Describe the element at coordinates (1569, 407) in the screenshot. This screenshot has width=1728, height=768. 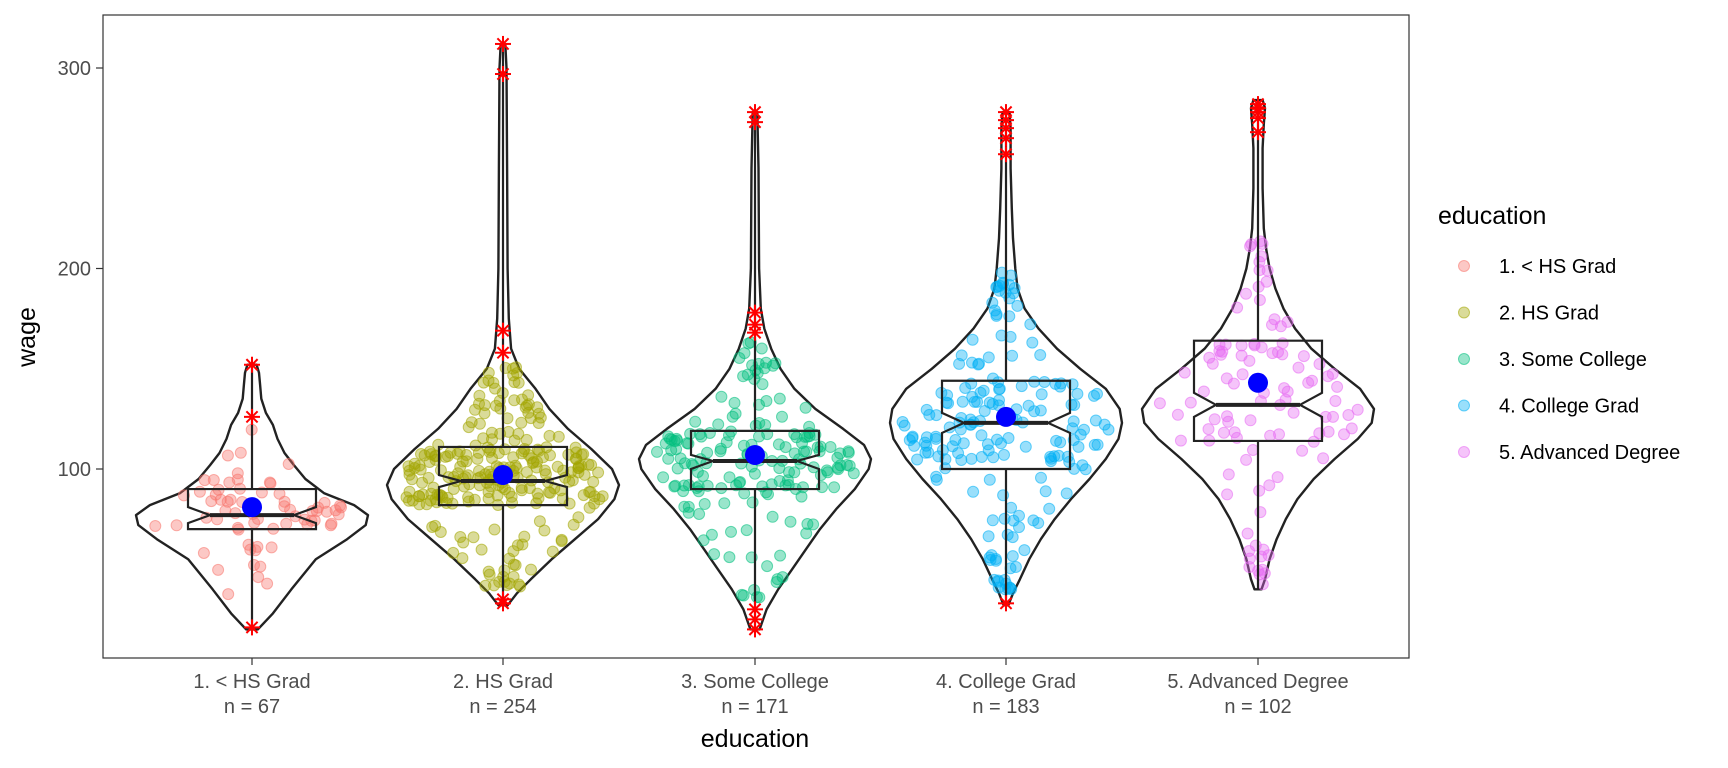
I see `legend-label-4: 4. College Grad` at that location.